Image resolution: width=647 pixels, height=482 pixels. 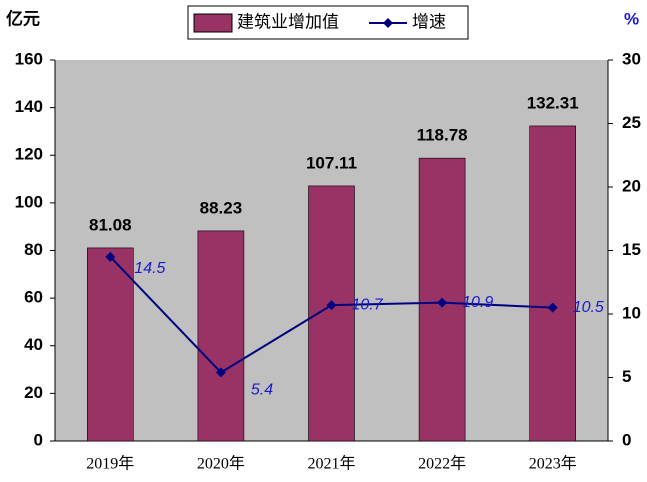 What do you see at coordinates (221, 464) in the screenshot?
I see `x-tick-label: 2020年` at bounding box center [221, 464].